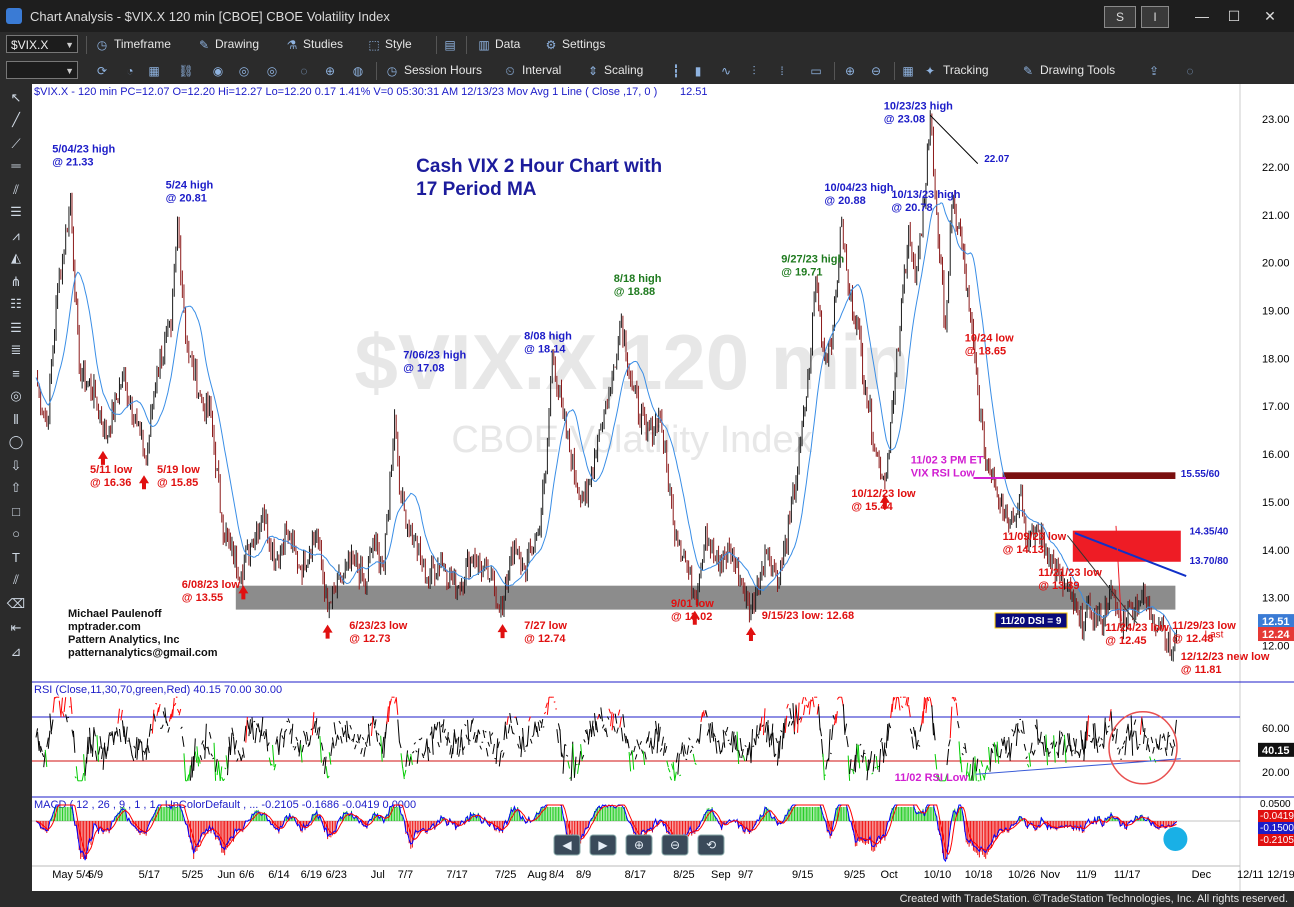 Image resolution: width=1294 pixels, height=907 pixels. What do you see at coordinates (16, 119) in the screenshot?
I see `line-tool-icon: ╱` at bounding box center [16, 119].